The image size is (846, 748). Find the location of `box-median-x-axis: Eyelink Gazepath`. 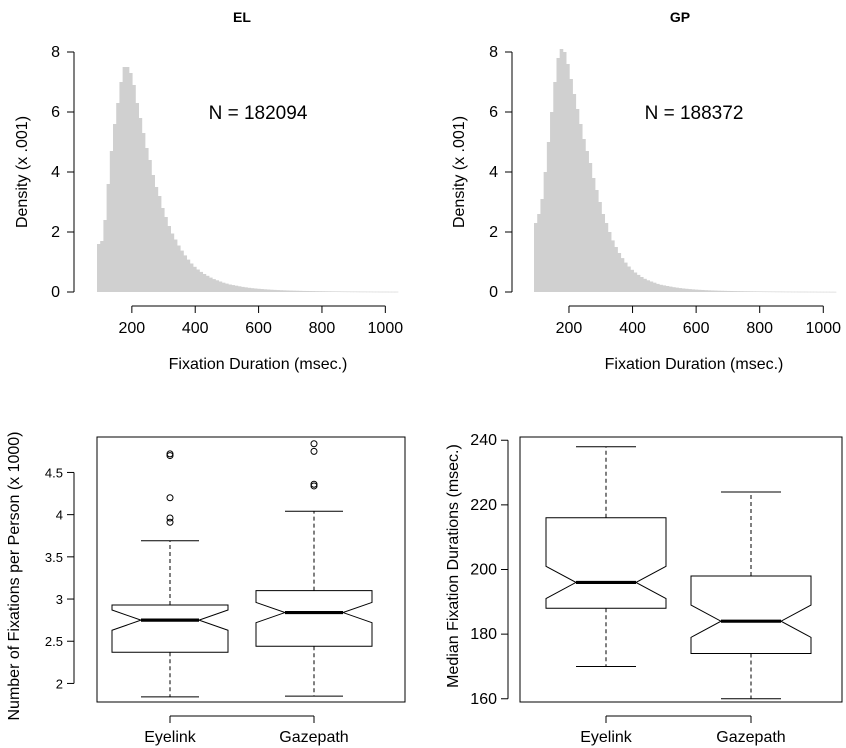

box-median-x-axis: Eyelink Gazepath is located at coordinates (683, 730).